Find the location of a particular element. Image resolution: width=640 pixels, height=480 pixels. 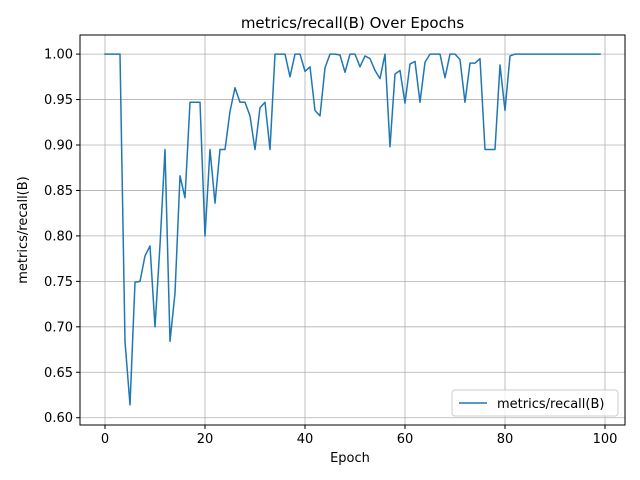

y-axis-label: metrics/recall(B) is located at coordinates (23, 229).